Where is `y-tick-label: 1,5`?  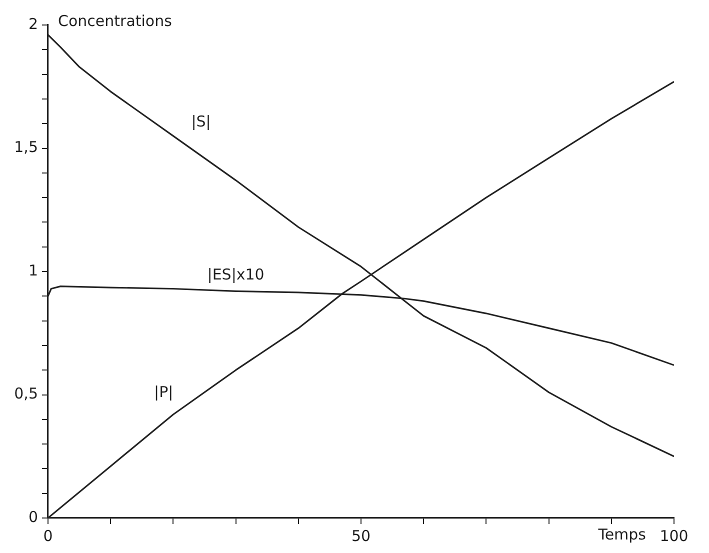 y-tick-label: 1,5 is located at coordinates (26, 147).